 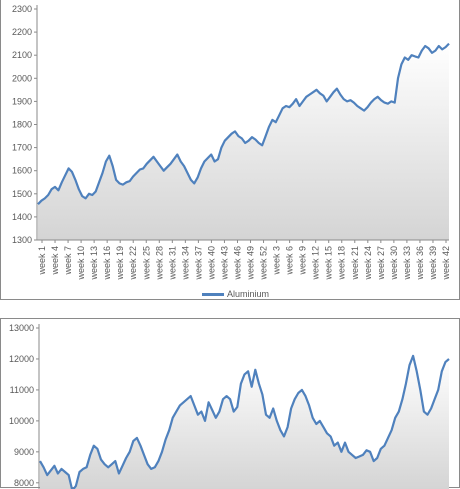 What do you see at coordinates (303, 261) in the screenshot?
I see `x-tick-label: week 9` at bounding box center [303, 261].